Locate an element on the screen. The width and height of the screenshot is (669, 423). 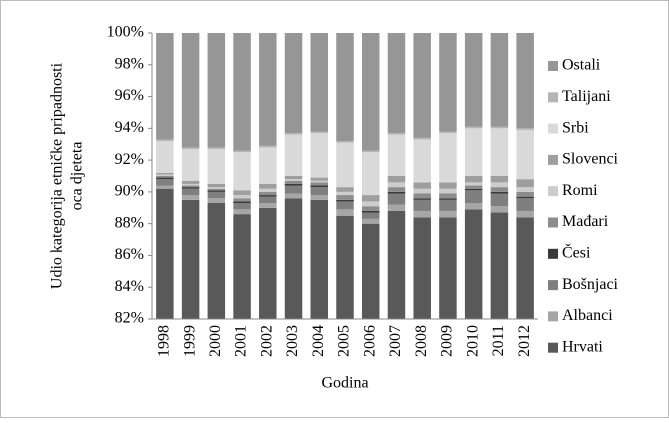
y-axis-label: Udio kategorija etničke pripadnosti is located at coordinates (57, 175).